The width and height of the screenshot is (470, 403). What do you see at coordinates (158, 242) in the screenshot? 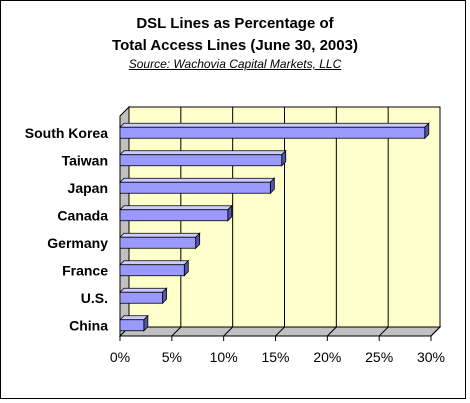
I see `bar-germany` at bounding box center [158, 242].